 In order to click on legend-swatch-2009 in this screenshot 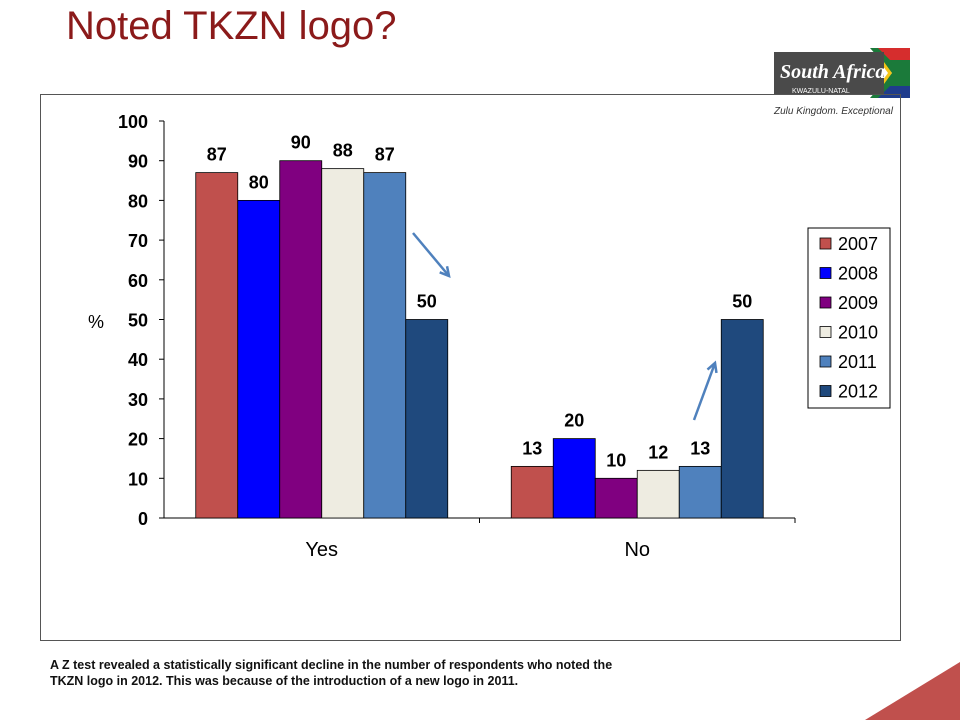, I will do `click(825, 302)`.